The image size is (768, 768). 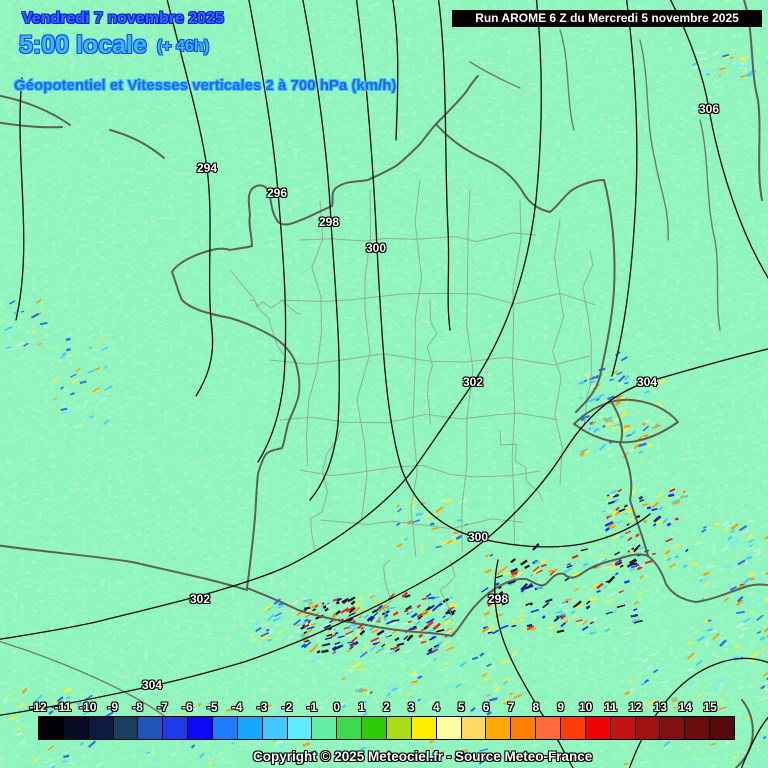 I want to click on contour-label-296: 296, so click(x=277, y=193).